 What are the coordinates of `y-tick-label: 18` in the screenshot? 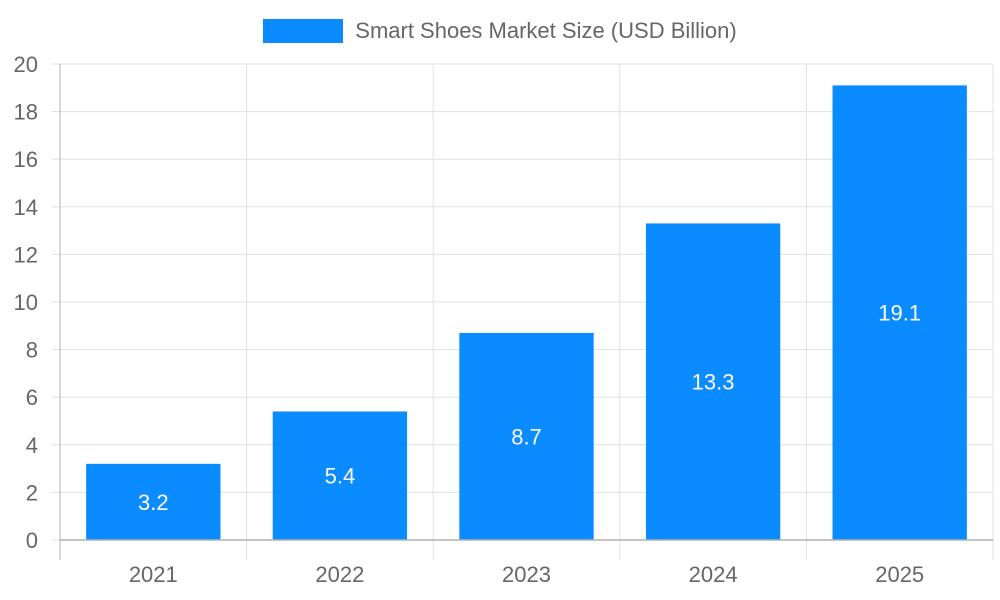 It's located at (26, 112).